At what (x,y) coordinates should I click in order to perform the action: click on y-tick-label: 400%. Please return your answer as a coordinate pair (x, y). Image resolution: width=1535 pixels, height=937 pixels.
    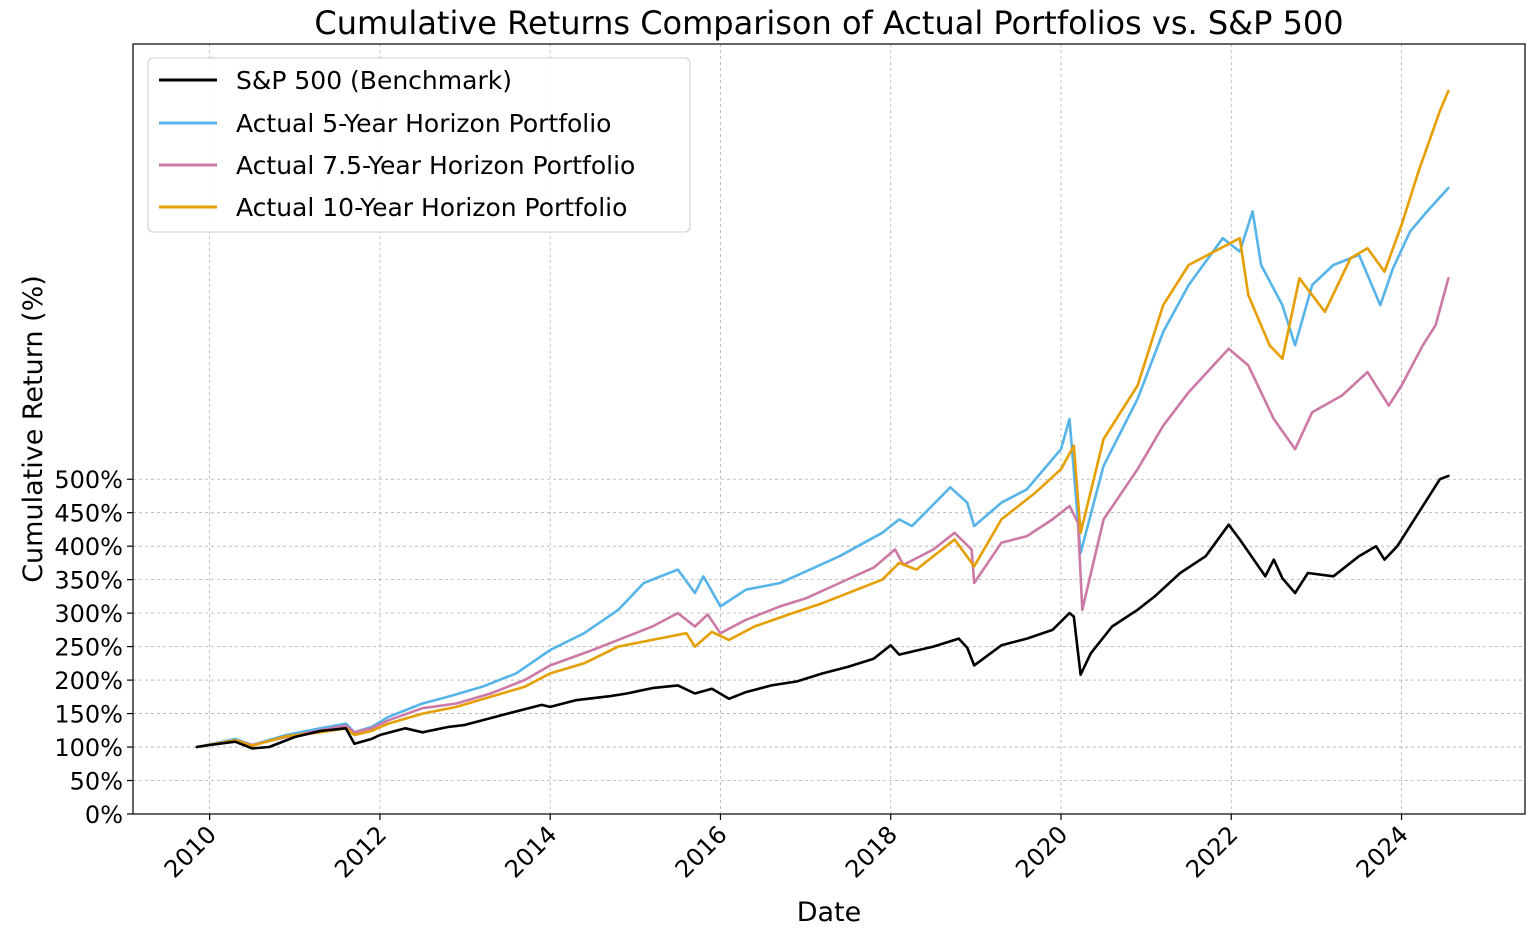
    Looking at the image, I should click on (88, 547).